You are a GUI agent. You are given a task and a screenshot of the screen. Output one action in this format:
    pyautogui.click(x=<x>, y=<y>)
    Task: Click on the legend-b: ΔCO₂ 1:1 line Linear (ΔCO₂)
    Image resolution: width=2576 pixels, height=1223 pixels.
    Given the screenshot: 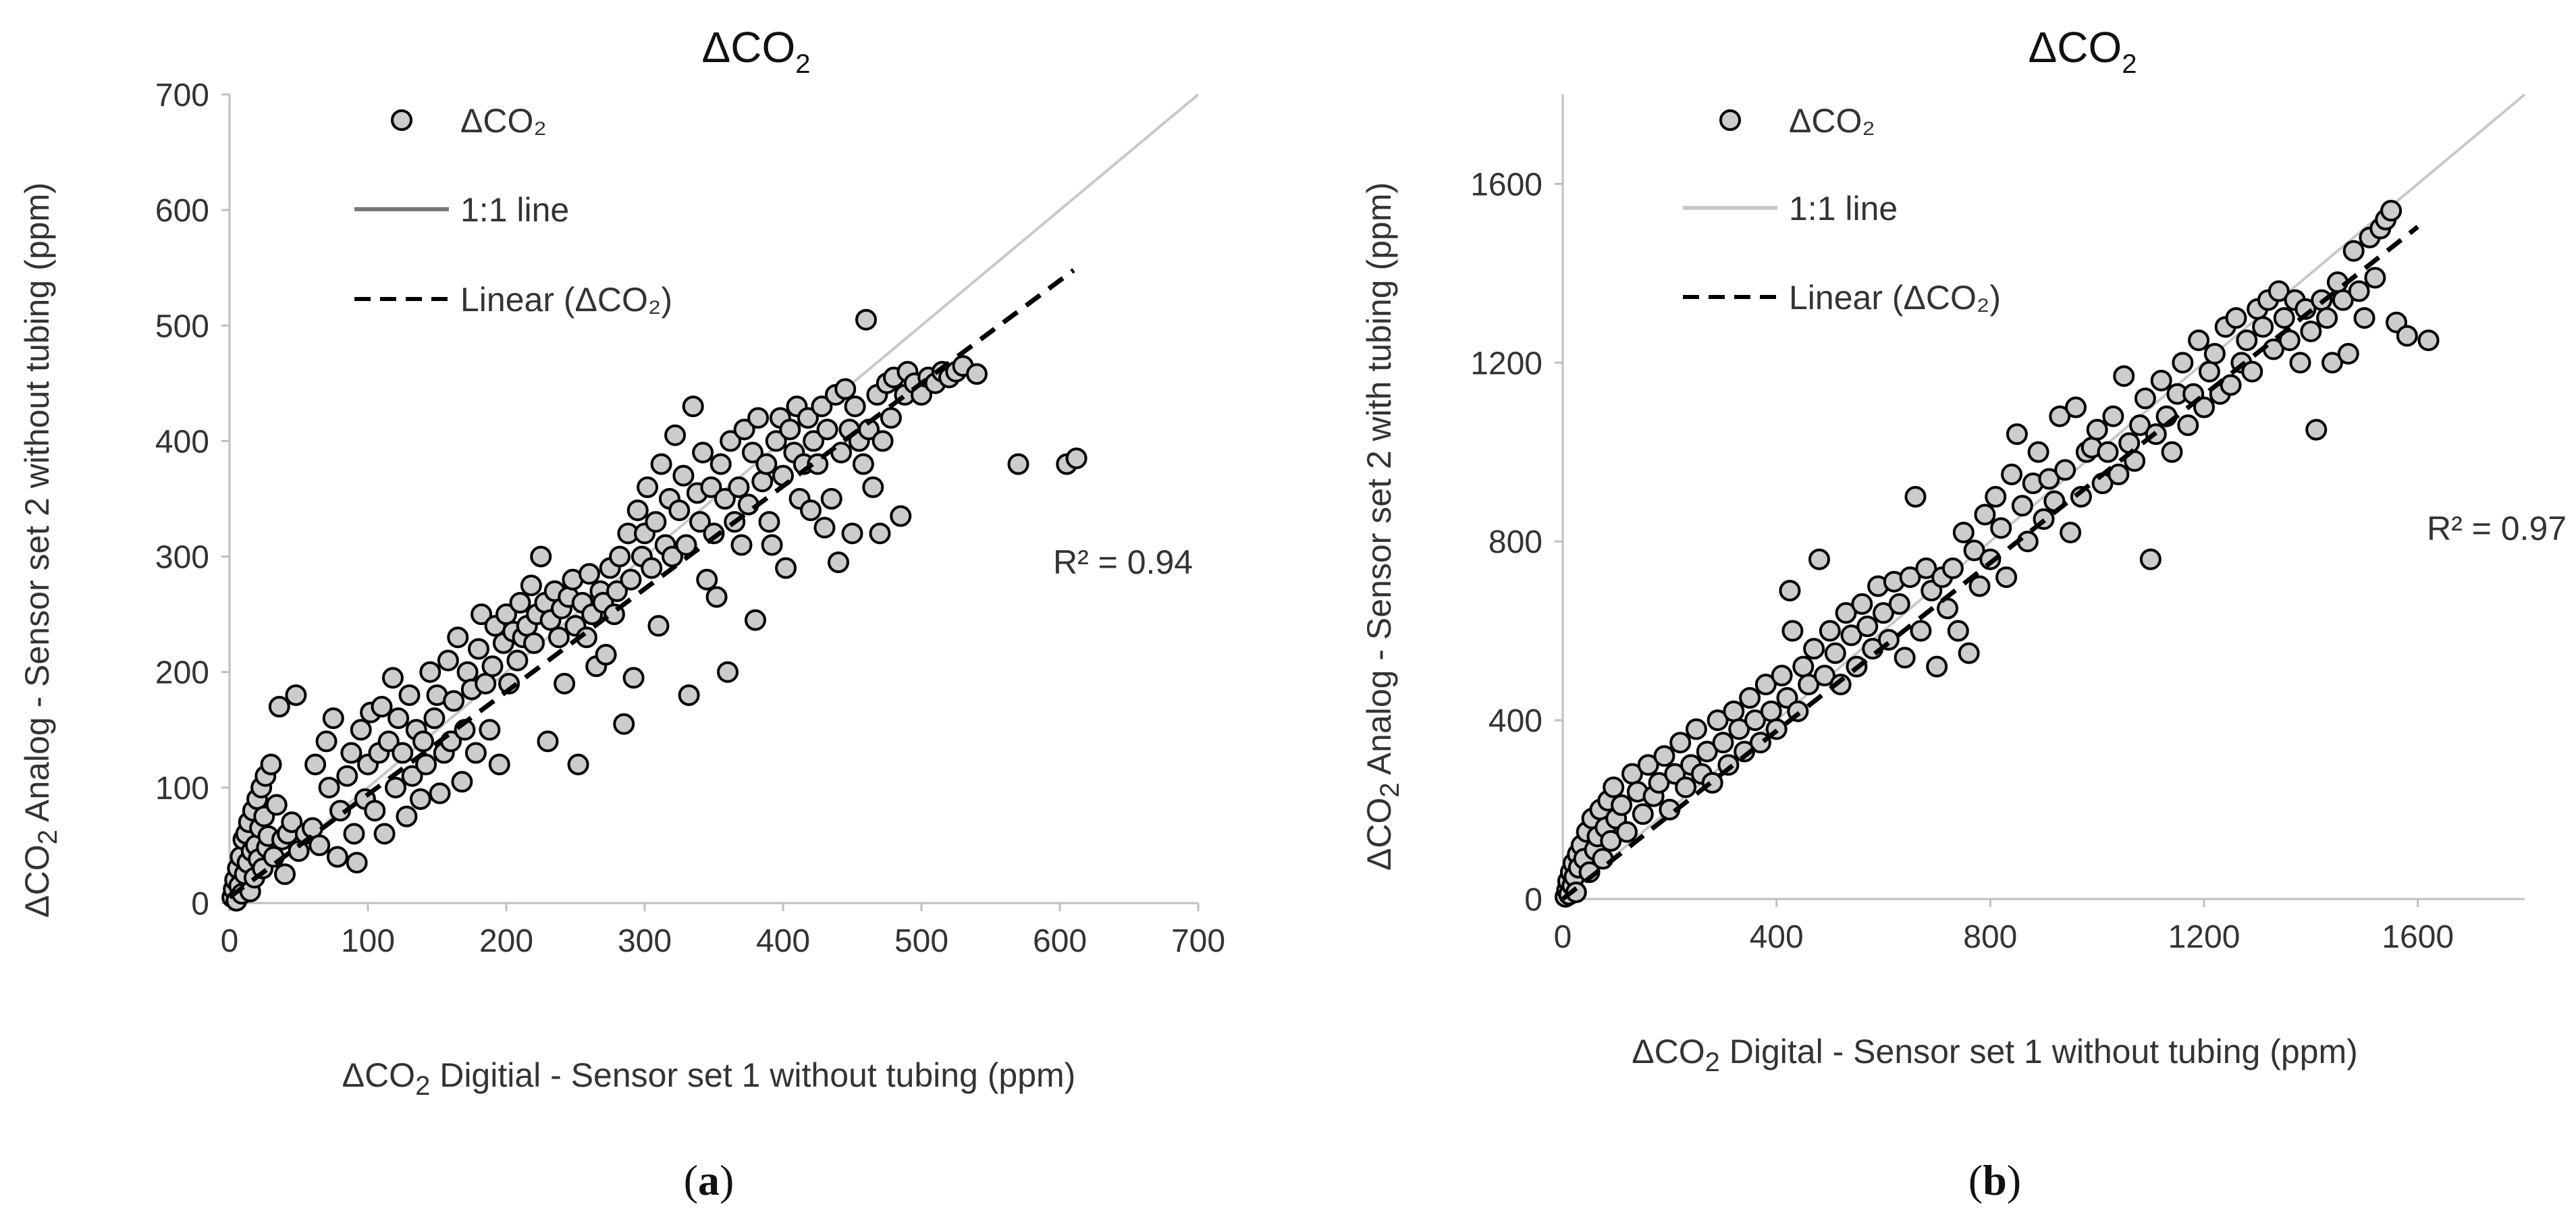 What is the action you would take?
    pyautogui.click(x=1842, y=209)
    